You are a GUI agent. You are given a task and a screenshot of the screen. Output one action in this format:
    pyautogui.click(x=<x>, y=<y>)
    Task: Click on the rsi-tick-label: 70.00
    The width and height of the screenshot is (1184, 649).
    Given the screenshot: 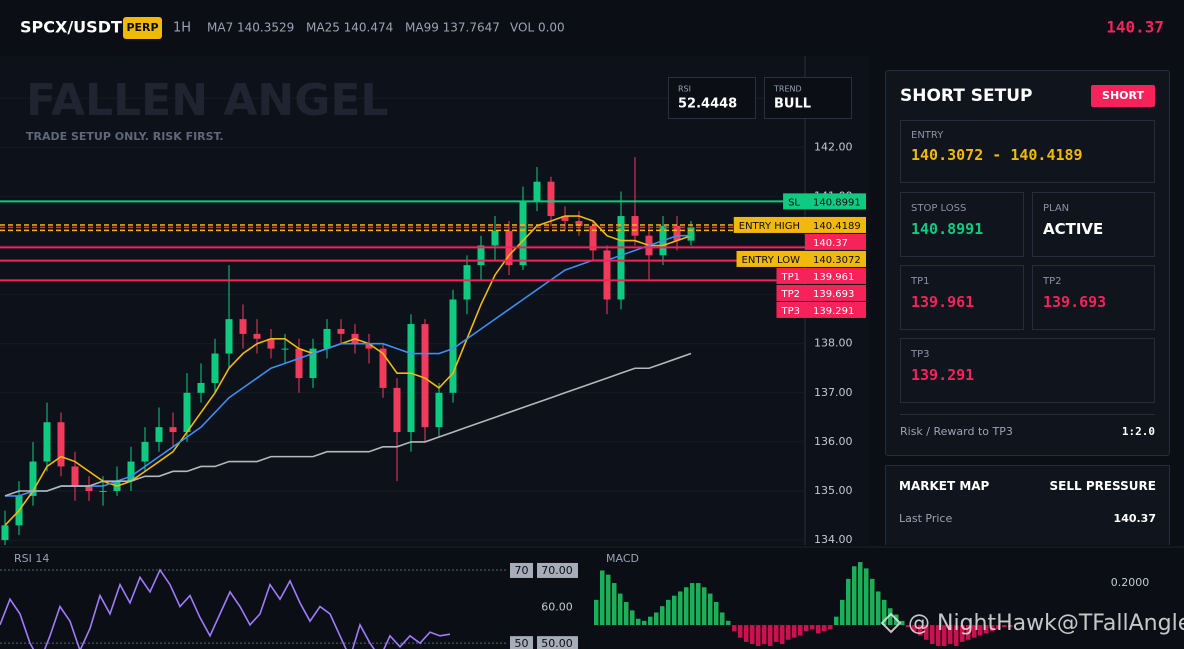 What is the action you would take?
    pyautogui.click(x=557, y=570)
    